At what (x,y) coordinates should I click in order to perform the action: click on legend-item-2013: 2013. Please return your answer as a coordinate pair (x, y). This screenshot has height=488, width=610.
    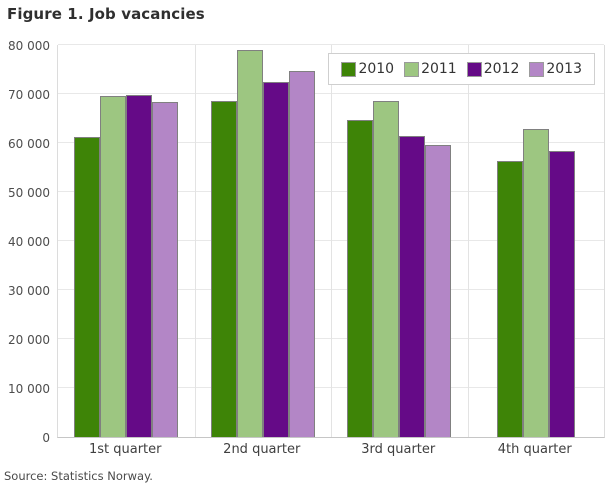
    Looking at the image, I should click on (555, 69).